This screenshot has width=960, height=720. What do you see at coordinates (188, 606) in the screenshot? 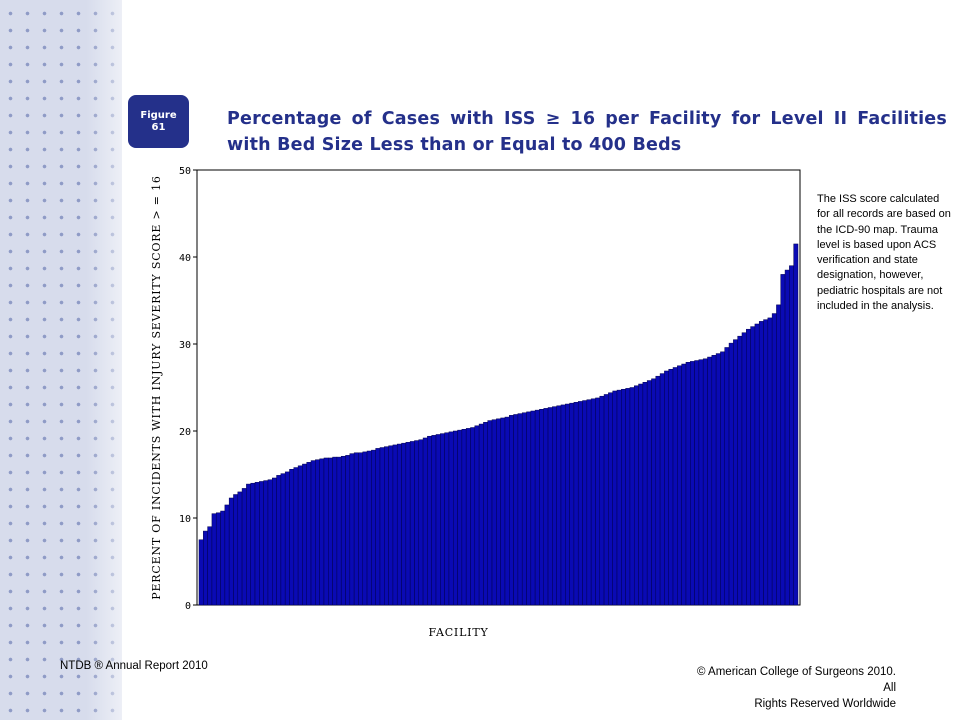
I see `y-tick-label-0: 0` at bounding box center [188, 606].